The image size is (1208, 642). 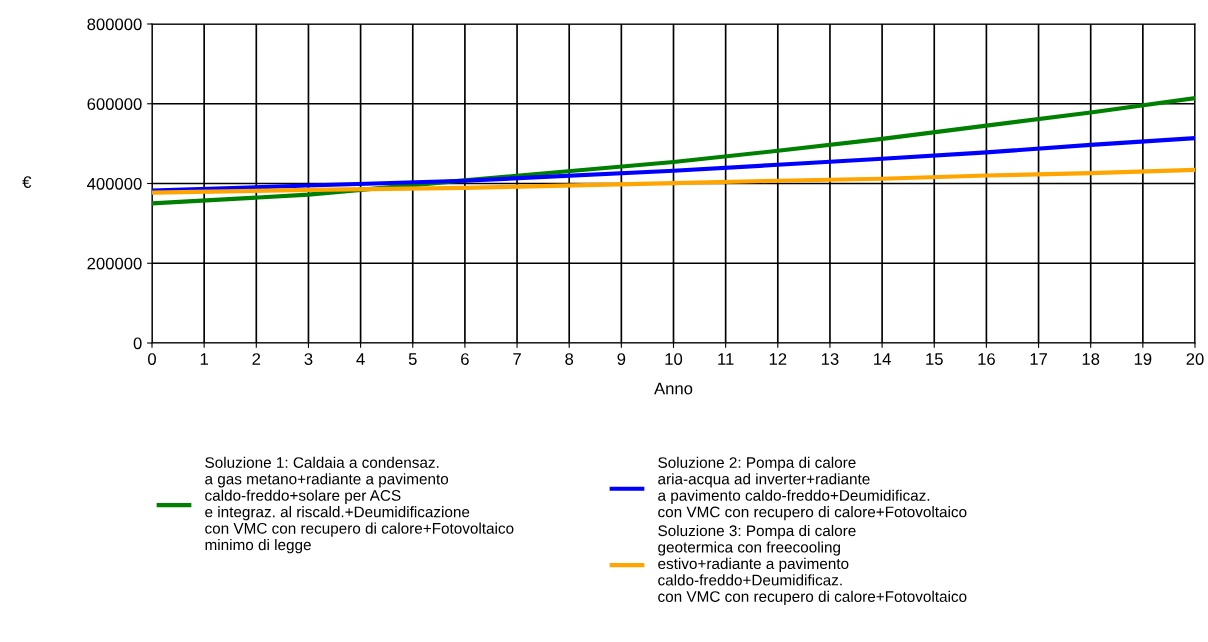 I want to click on x-axis-title: Anno, so click(x=673, y=388).